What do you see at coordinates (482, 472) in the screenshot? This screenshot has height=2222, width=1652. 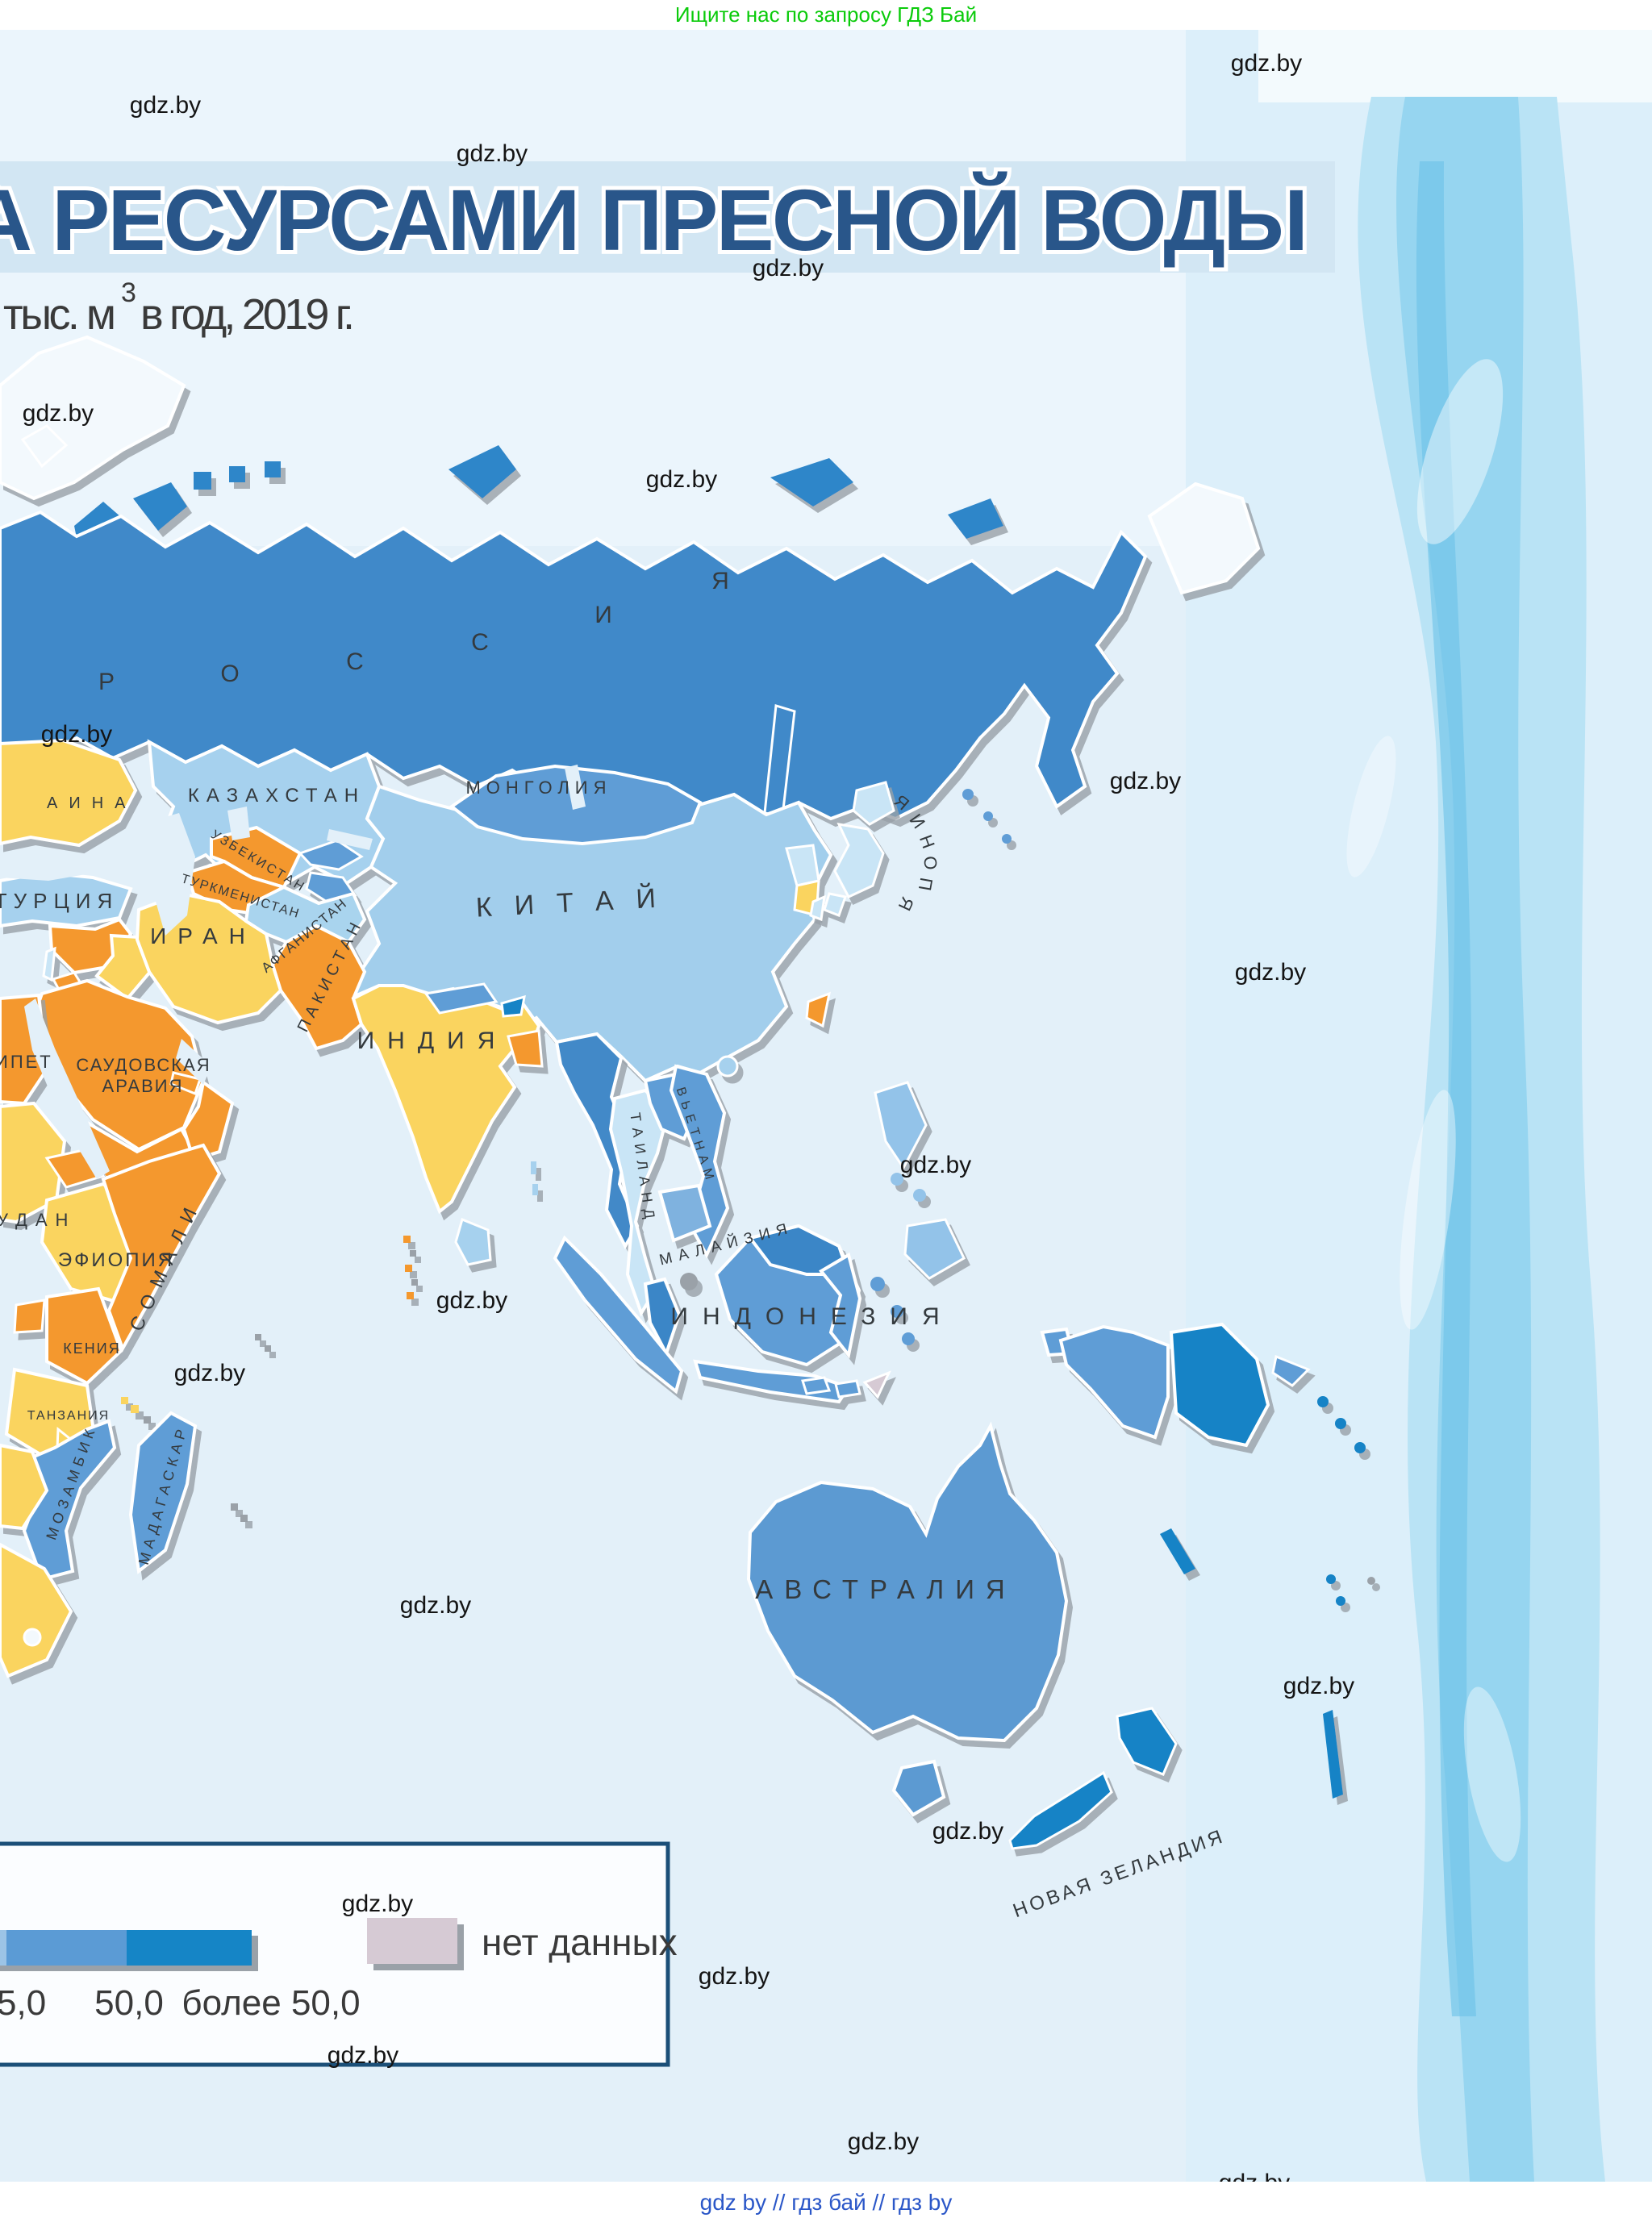 I see `island-severnaya-zemlya` at bounding box center [482, 472].